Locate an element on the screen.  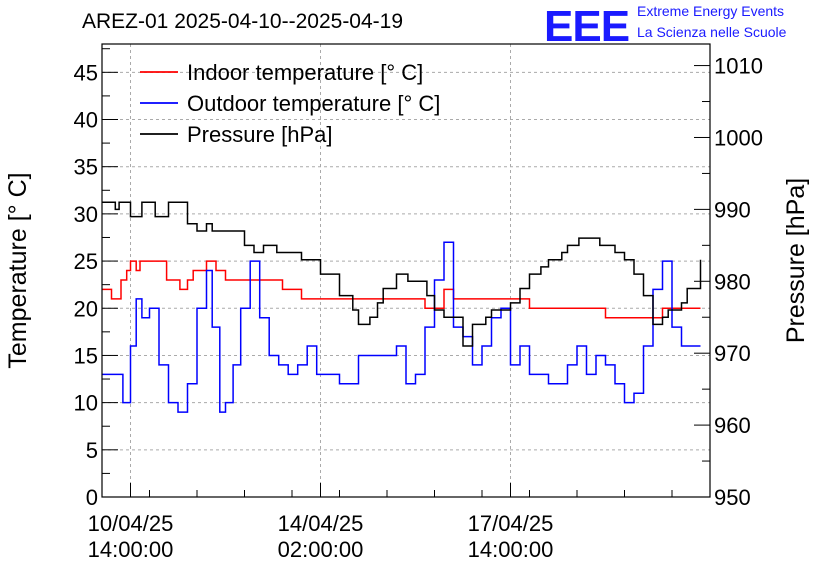
chart-title: AREZ-01 2025-04-10--2025-04-19 is located at coordinates (243, 21).